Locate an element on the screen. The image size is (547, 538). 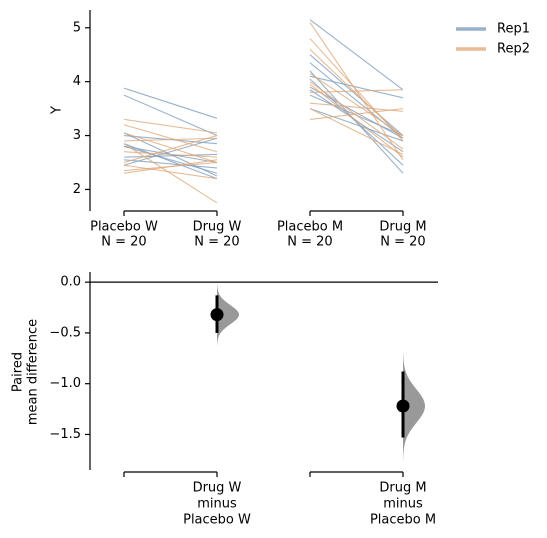
y-axis-label: mean difference is located at coordinates (33, 372).